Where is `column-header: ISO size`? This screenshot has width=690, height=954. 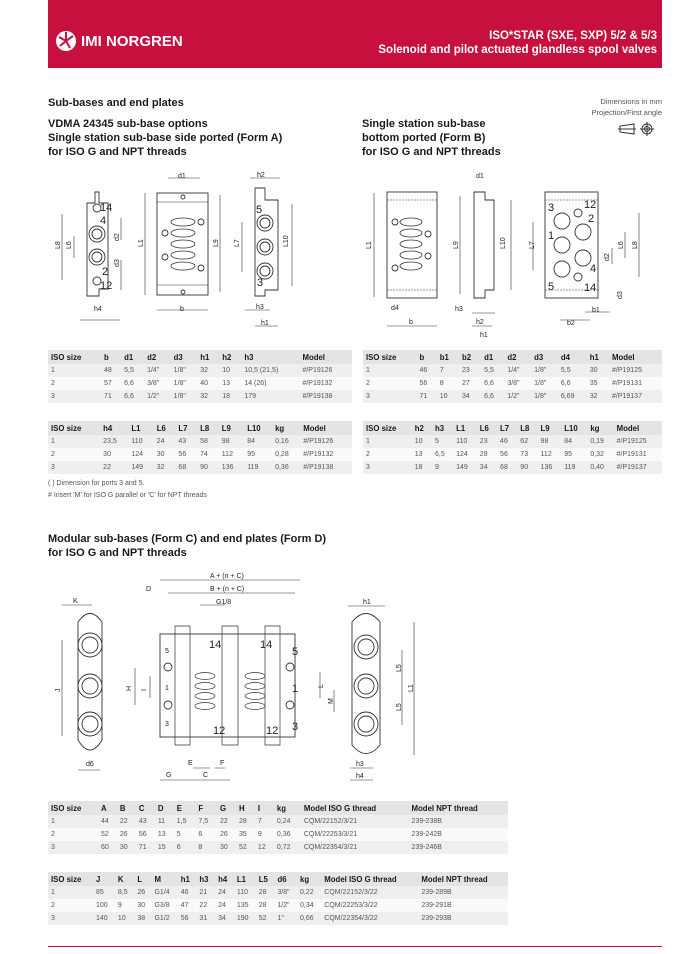
column-header: ISO size is located at coordinates (75, 357).